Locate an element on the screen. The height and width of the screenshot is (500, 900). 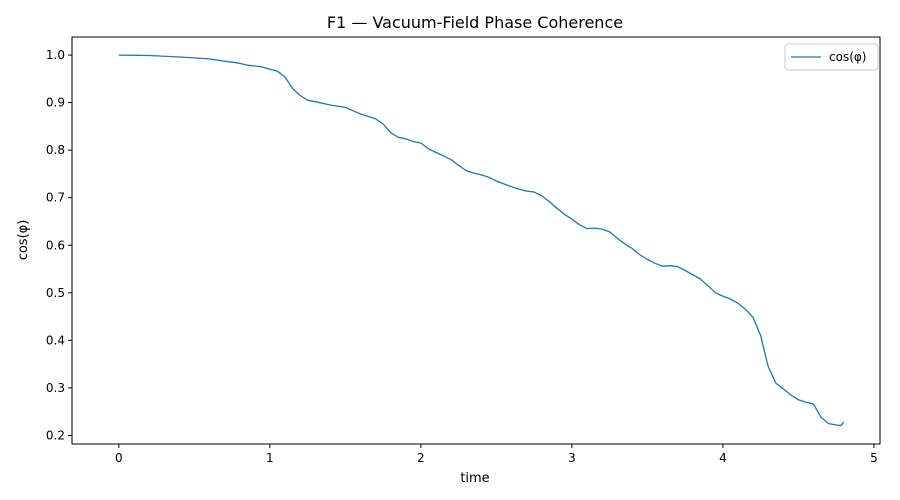
x-tick-label: 5 is located at coordinates (874, 458).